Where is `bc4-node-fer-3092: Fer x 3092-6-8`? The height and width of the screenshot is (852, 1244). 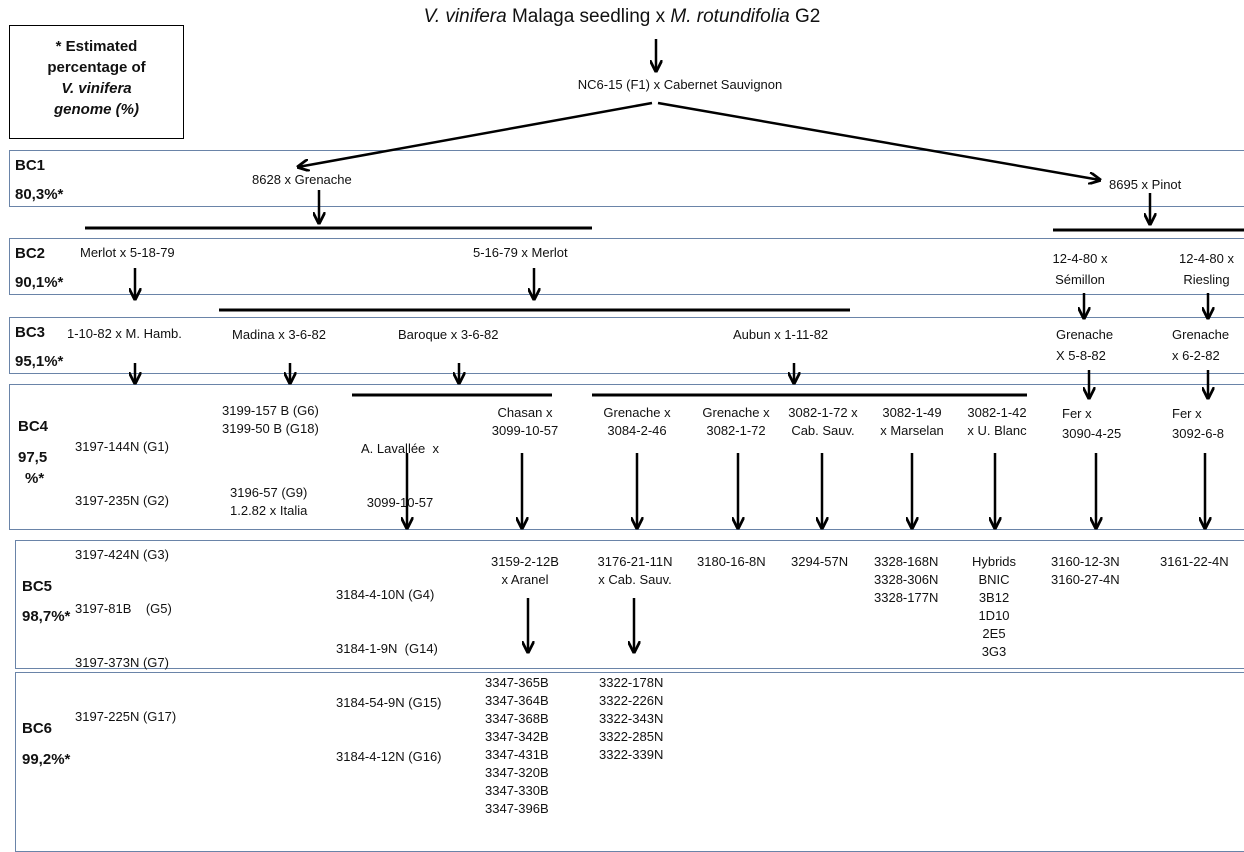
bc4-node-fer-3092: Fer x 3092-6-8 is located at coordinates (1198, 424).